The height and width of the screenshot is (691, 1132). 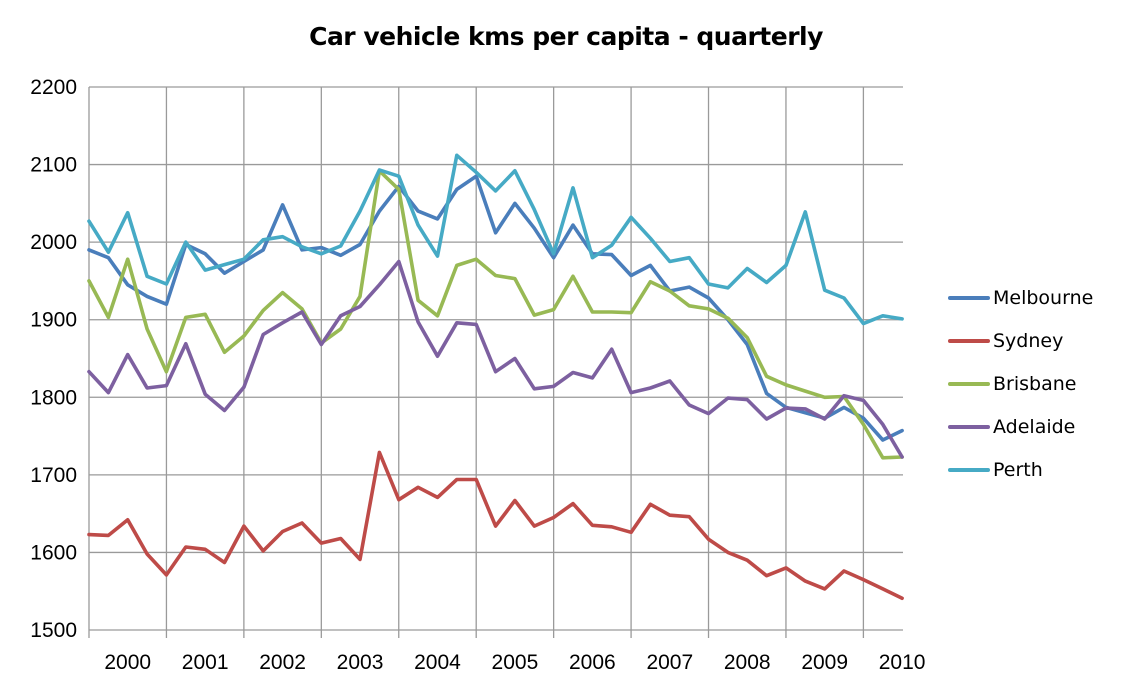 What do you see at coordinates (1043, 297) in the screenshot?
I see `legend-label: Melbourne` at bounding box center [1043, 297].